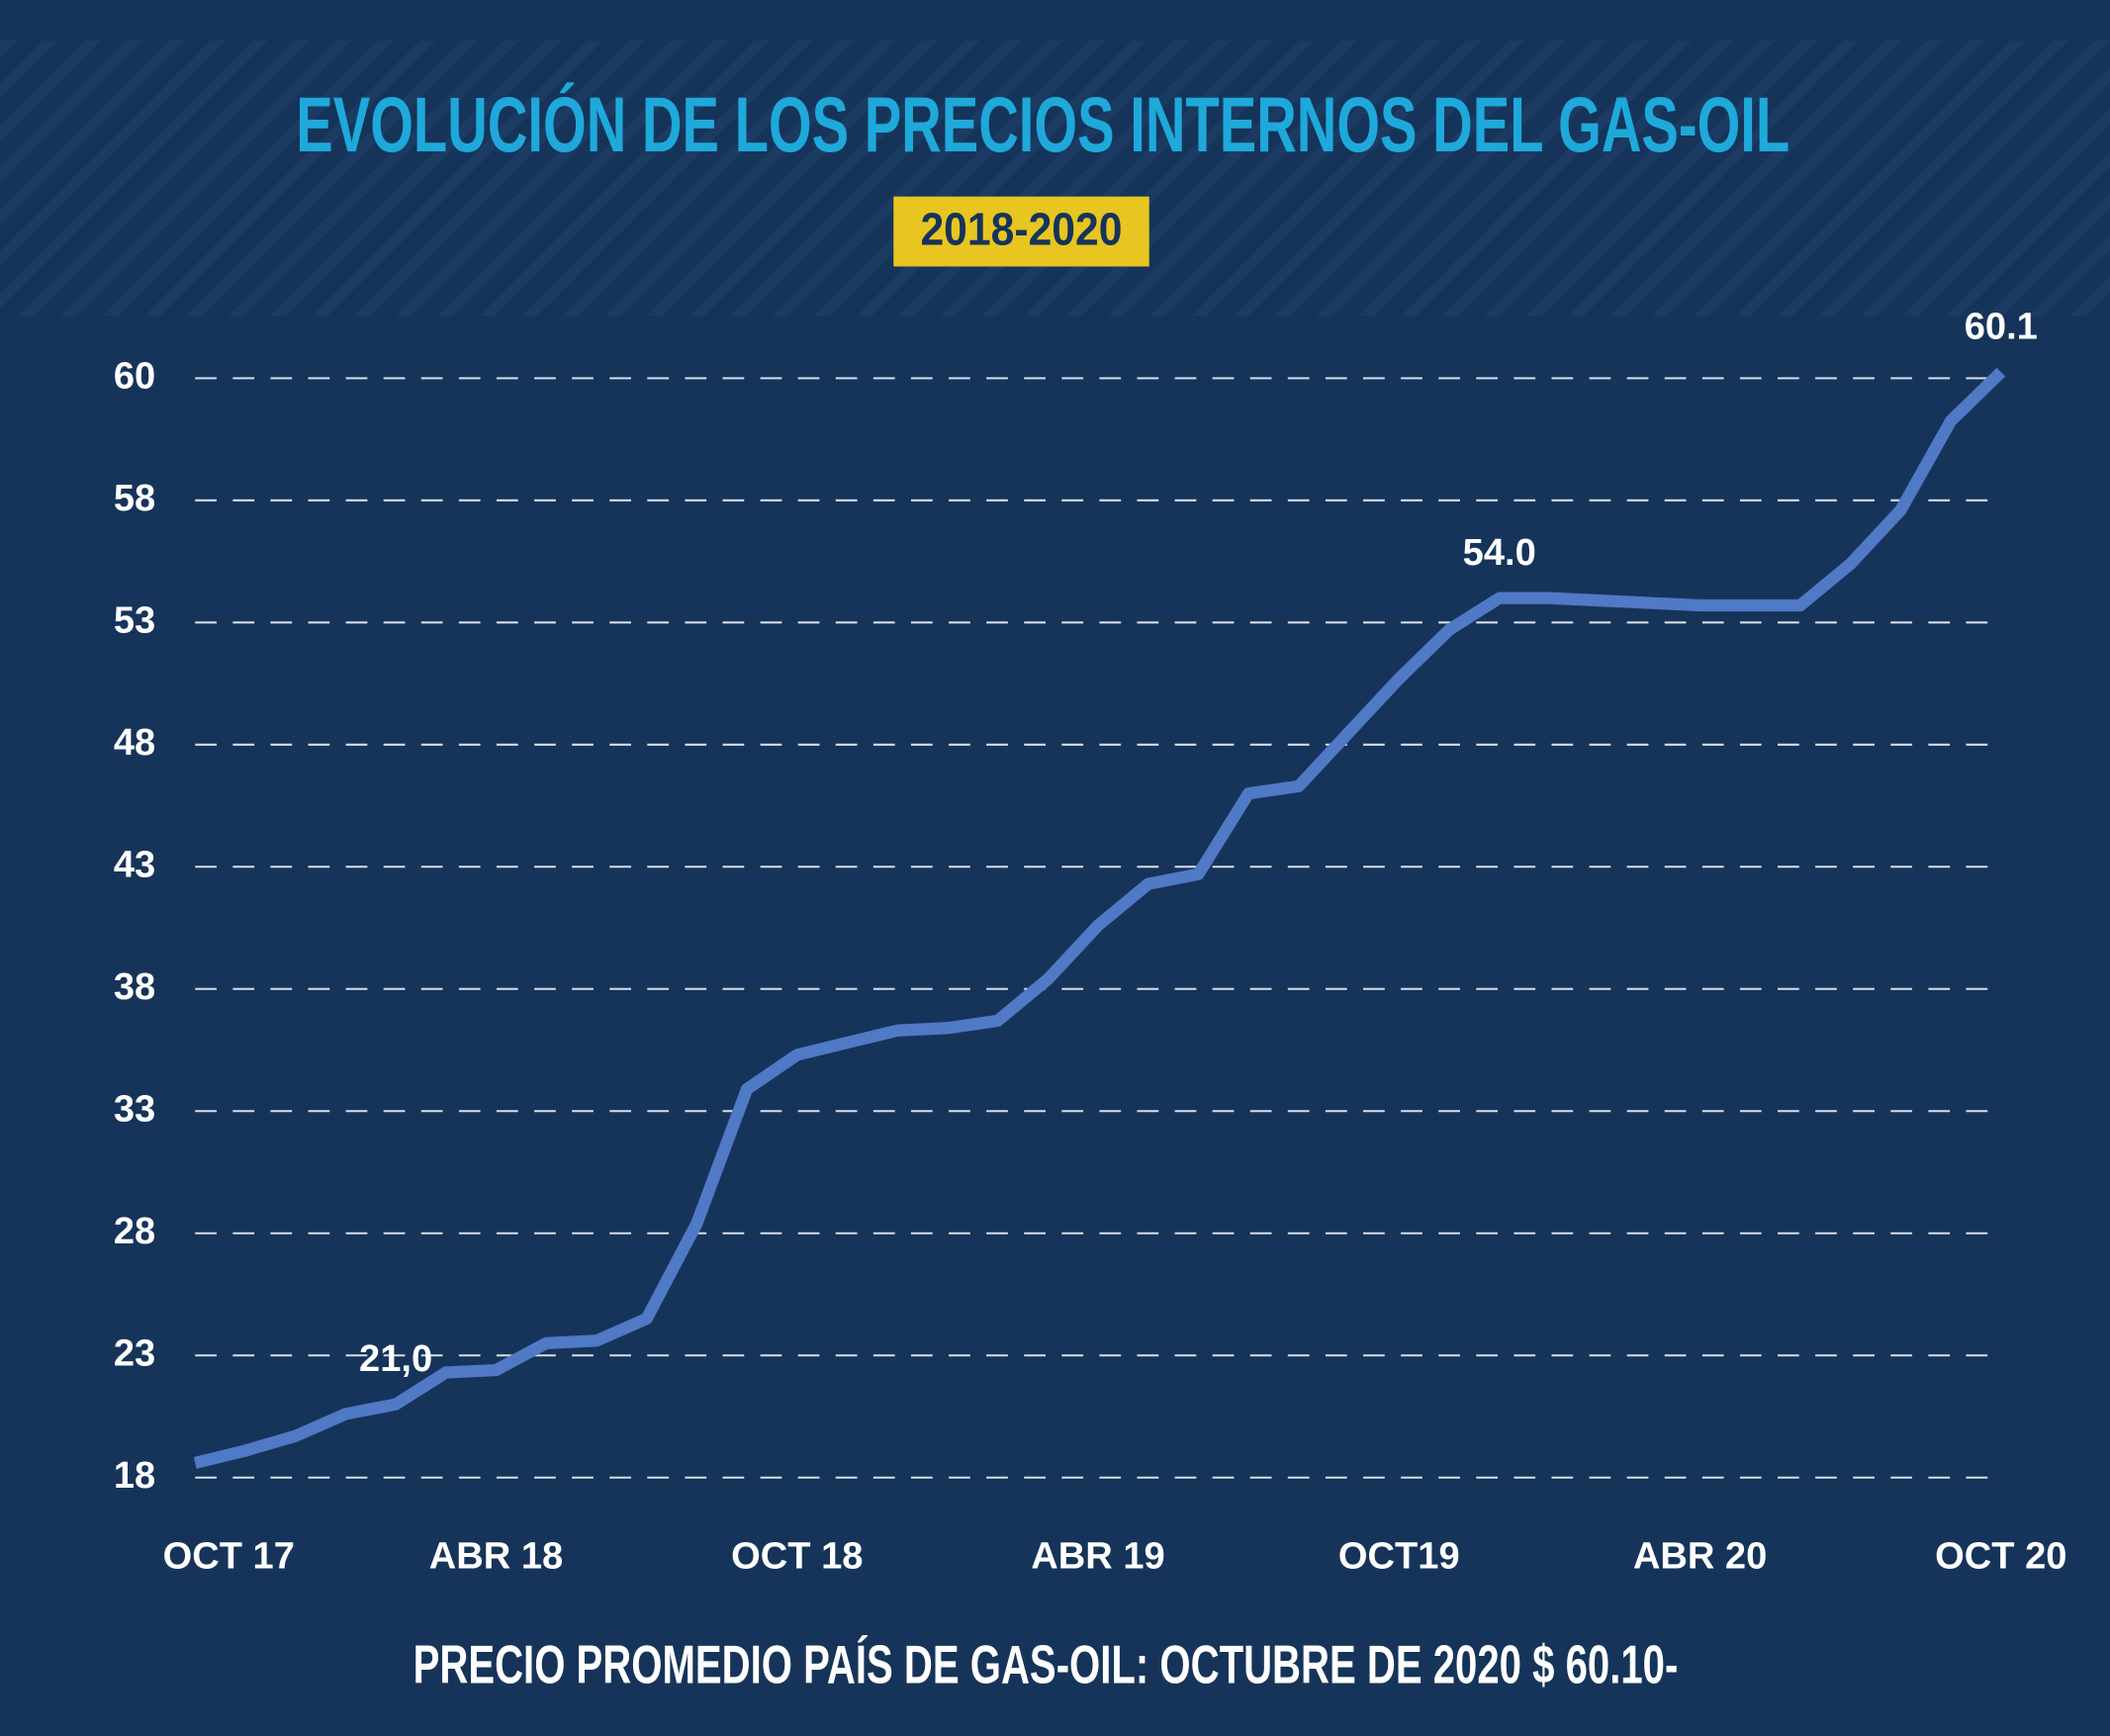 This screenshot has width=2110, height=1736. Describe the element at coordinates (2001, 327) in the screenshot. I see `data-label: 60.1` at that location.